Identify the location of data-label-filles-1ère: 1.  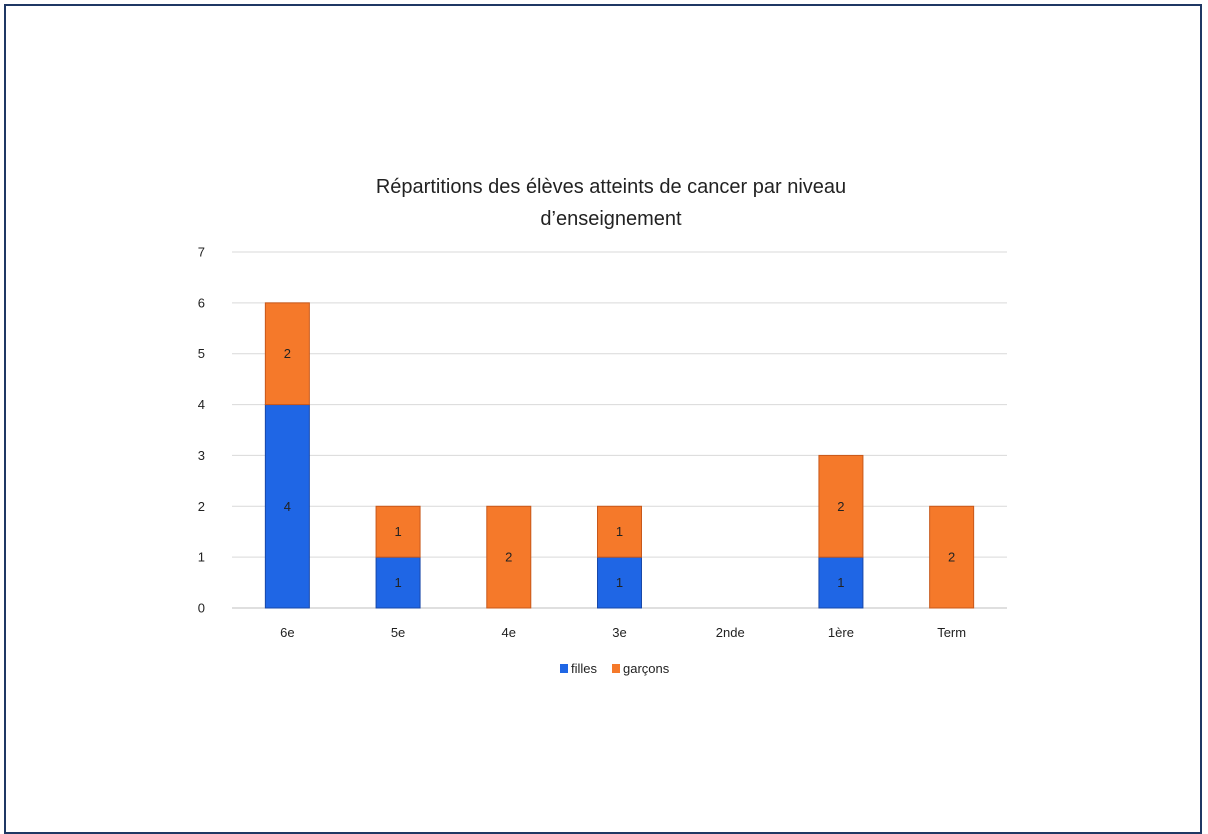
(840, 582).